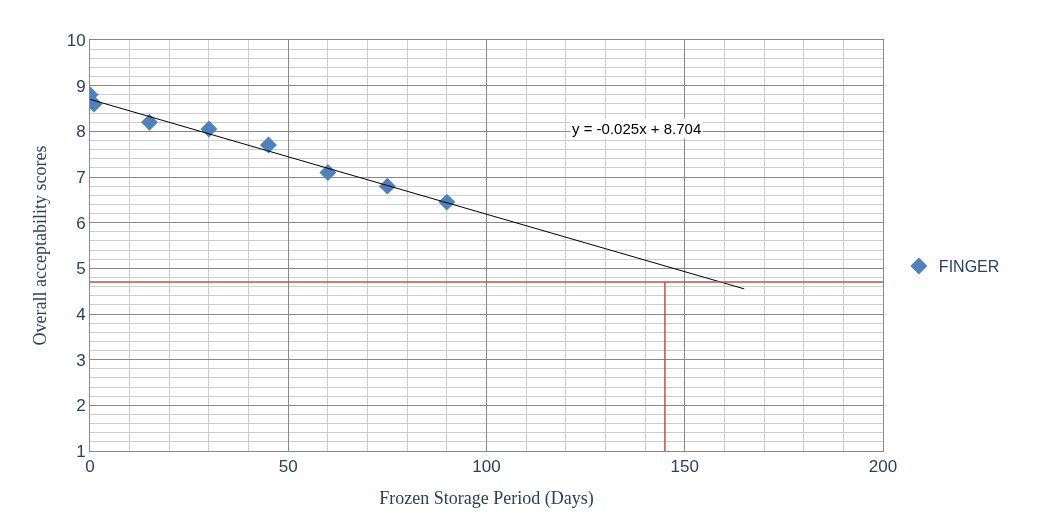 The image size is (1063, 531). What do you see at coordinates (81, 406) in the screenshot?
I see `y-tick-label: 2` at bounding box center [81, 406].